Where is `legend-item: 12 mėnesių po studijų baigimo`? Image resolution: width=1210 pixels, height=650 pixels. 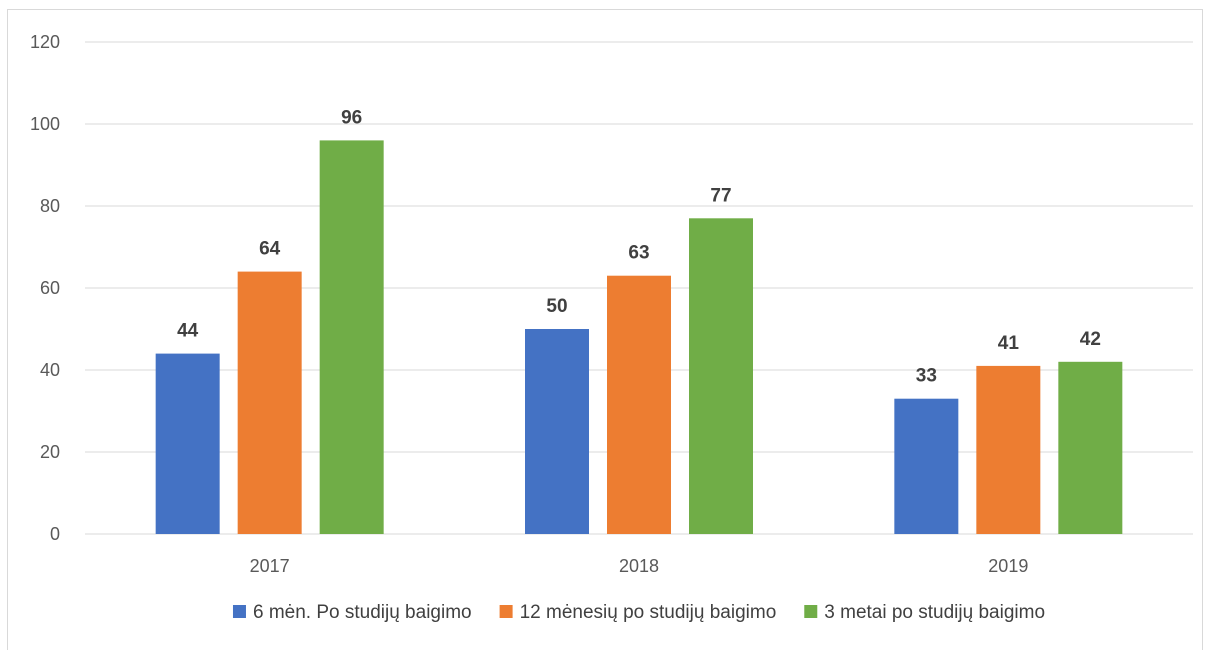 legend-item: 12 mėnesių po studijų baigimo is located at coordinates (638, 612).